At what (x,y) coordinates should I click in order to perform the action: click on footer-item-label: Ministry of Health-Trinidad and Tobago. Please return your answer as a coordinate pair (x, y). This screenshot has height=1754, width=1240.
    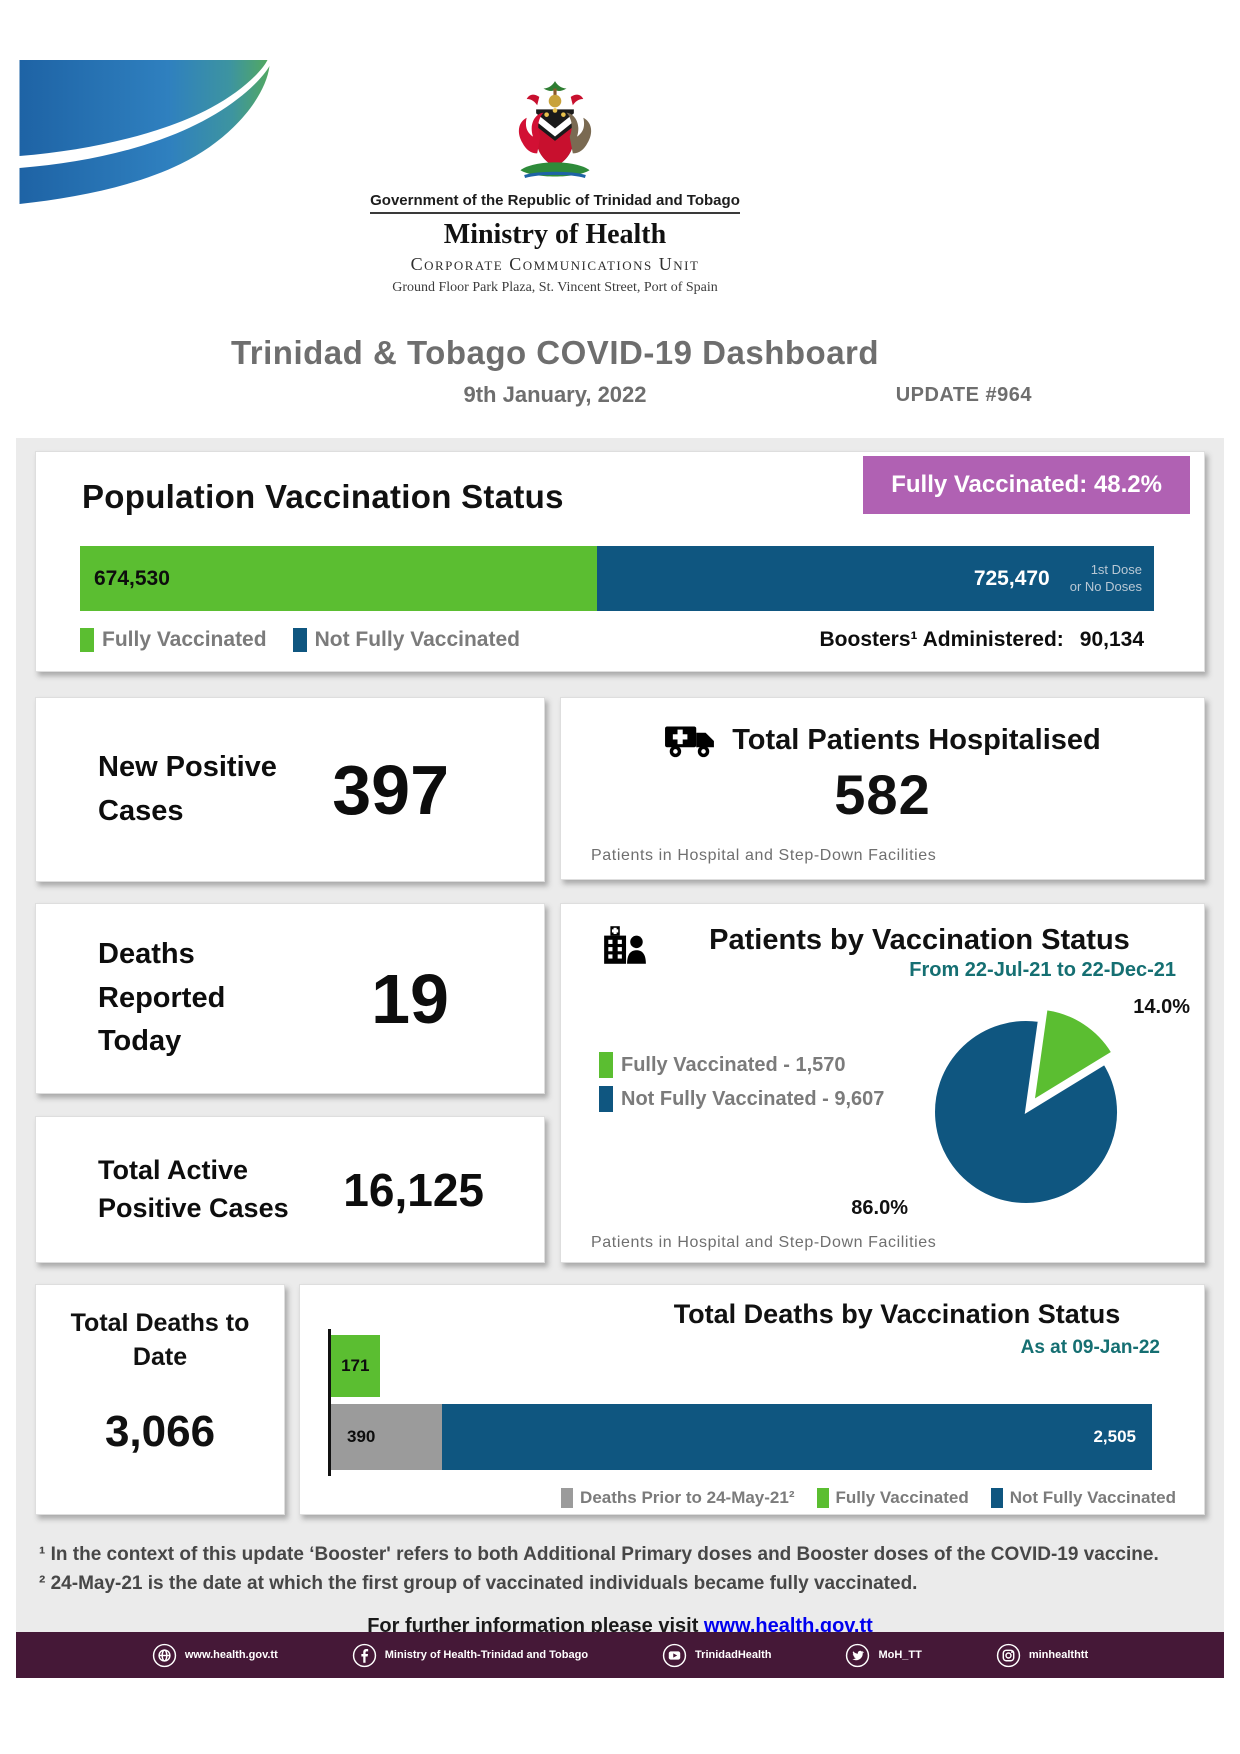
    Looking at the image, I should click on (486, 1655).